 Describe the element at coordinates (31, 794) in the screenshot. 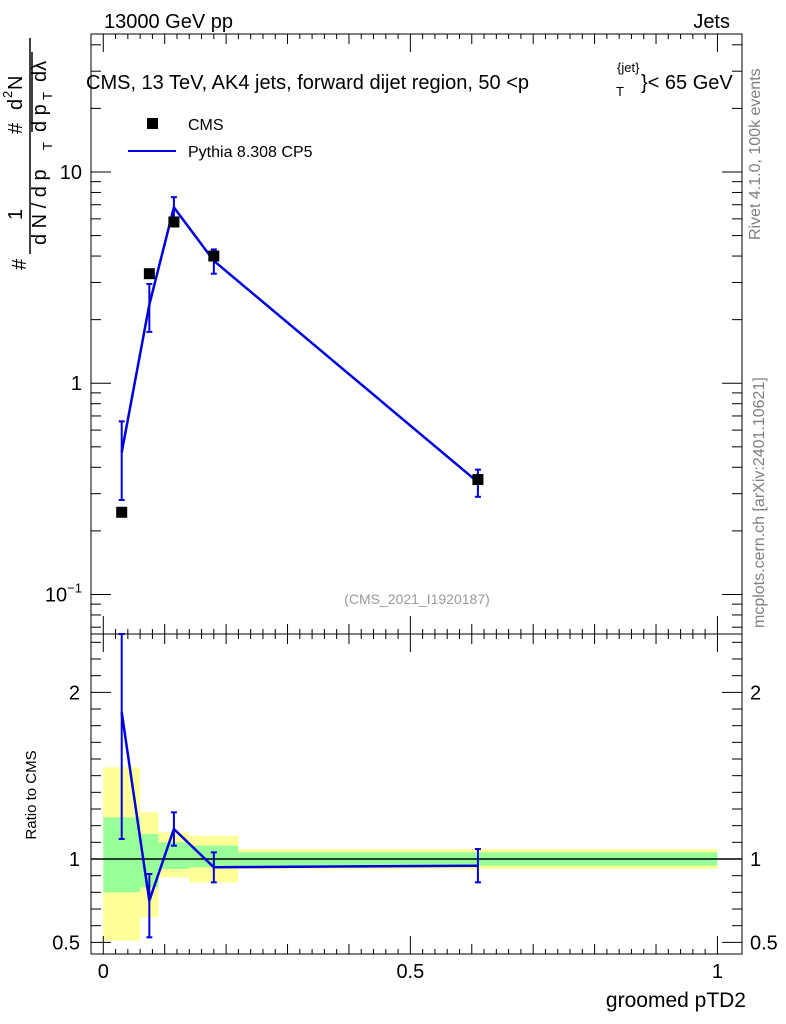

I see `ratio-y-axis-label: Ratio to CMS` at that location.